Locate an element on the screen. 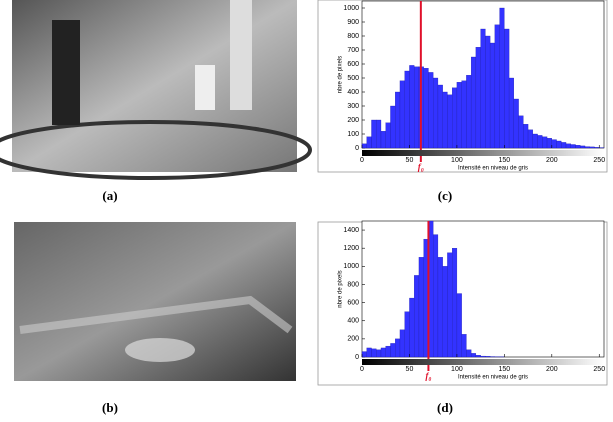 Image resolution: width=613 pixels, height=422 pixels. caption: (c) is located at coordinates (445, 195).